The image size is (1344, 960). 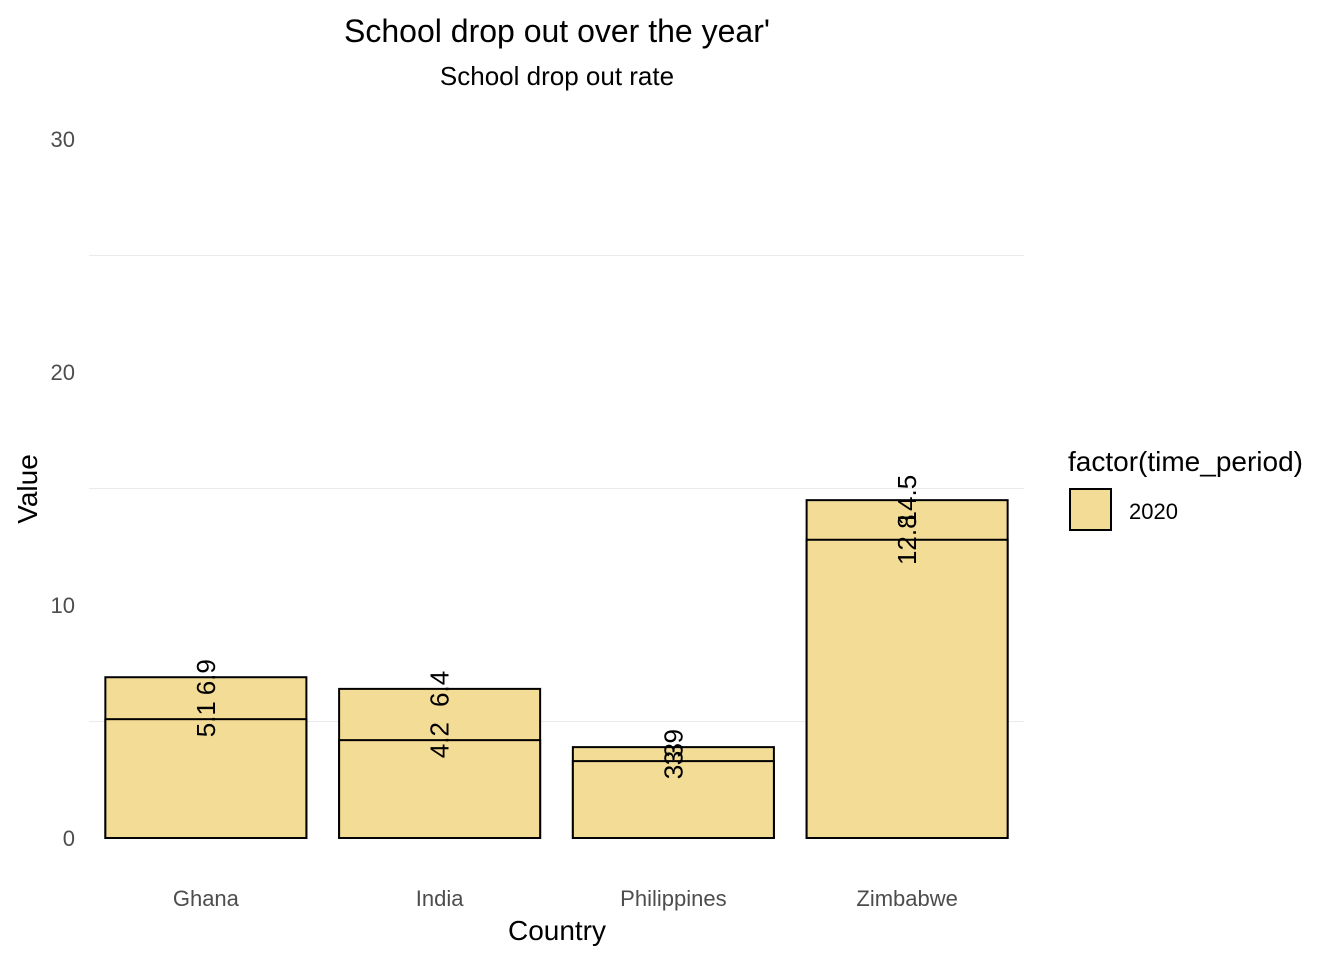 I want to click on bar-india, so click(x=440, y=789).